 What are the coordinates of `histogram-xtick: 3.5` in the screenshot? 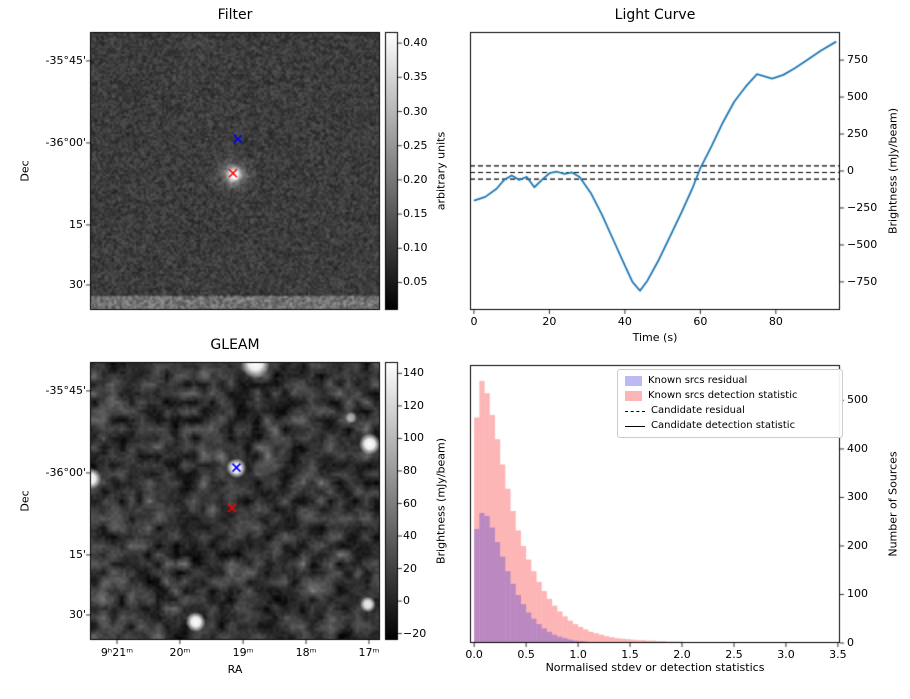 It's located at (838, 654).